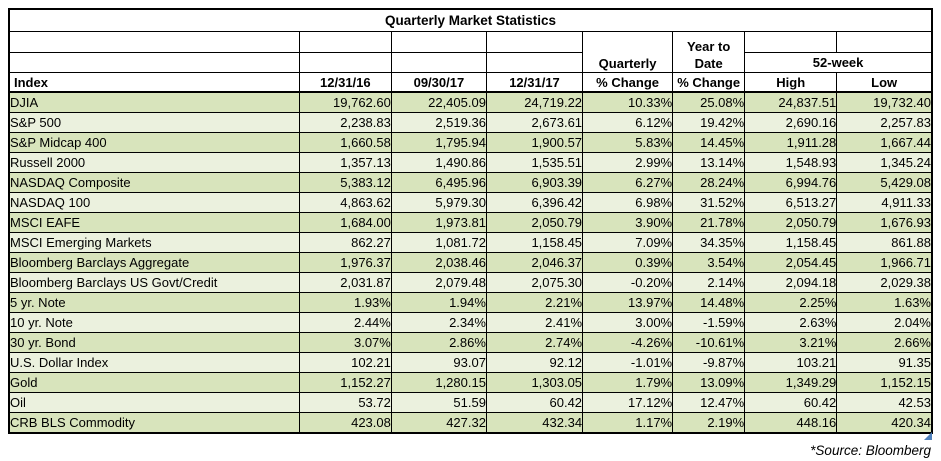 This screenshot has width=941, height=461. I want to click on value-cell: 2,690.16, so click(791, 122).